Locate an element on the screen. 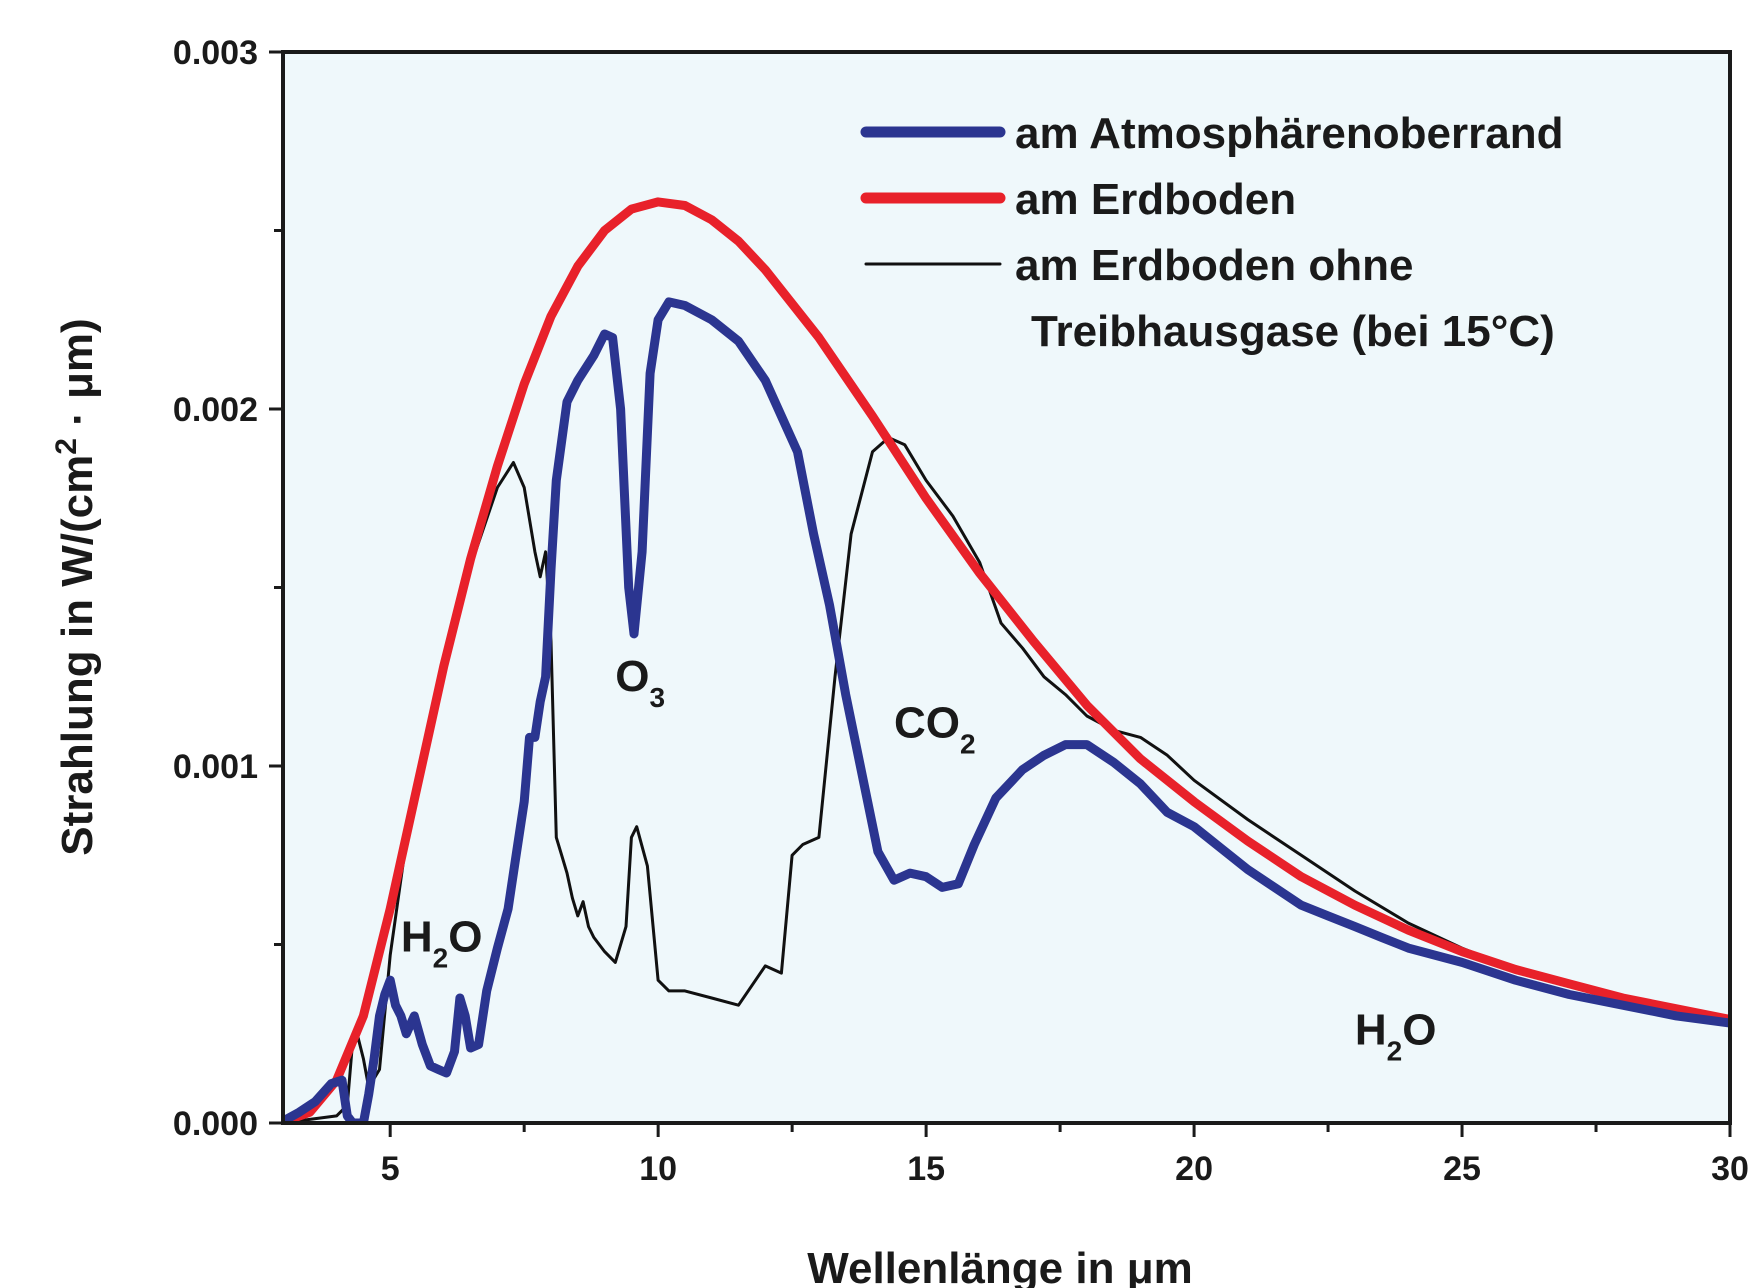 The height and width of the screenshot is (1288, 1754). x-tick-label: 5 is located at coordinates (390, 1169).